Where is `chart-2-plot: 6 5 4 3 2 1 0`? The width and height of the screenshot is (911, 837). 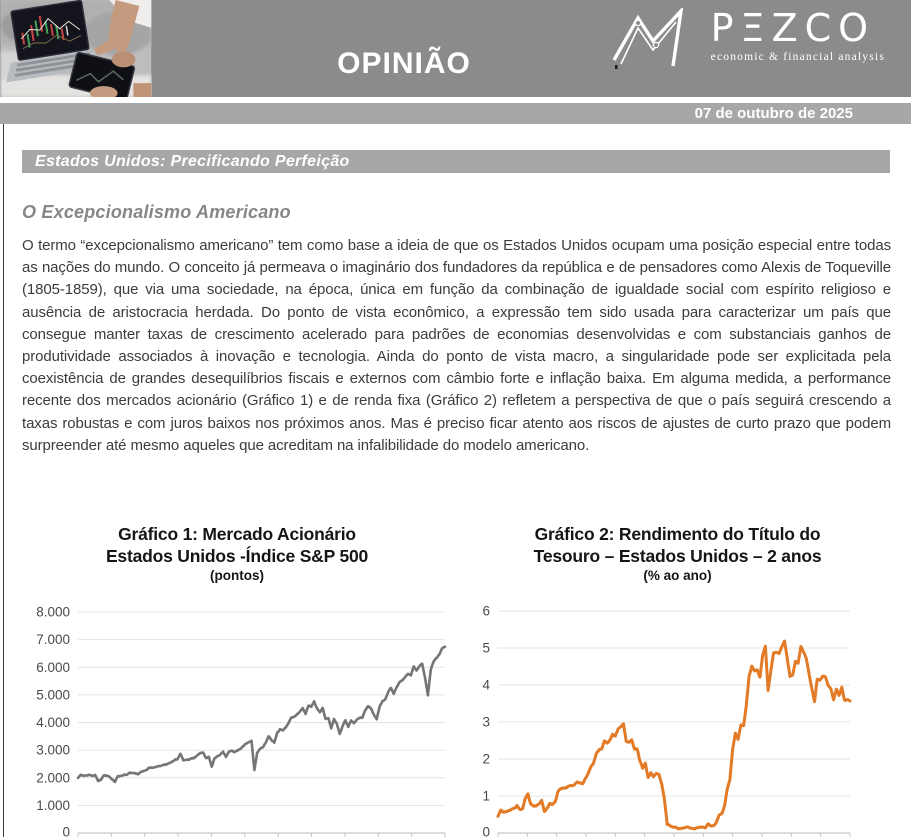 chart-2-plot: 6 5 4 3 2 1 0 is located at coordinates (667, 720).